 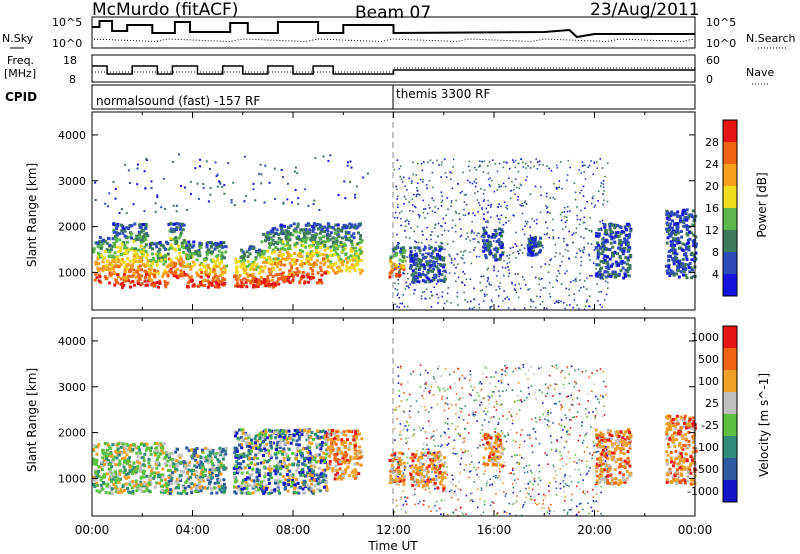 I want to click on colorbar-tick-label: 16, so click(x=712, y=208).